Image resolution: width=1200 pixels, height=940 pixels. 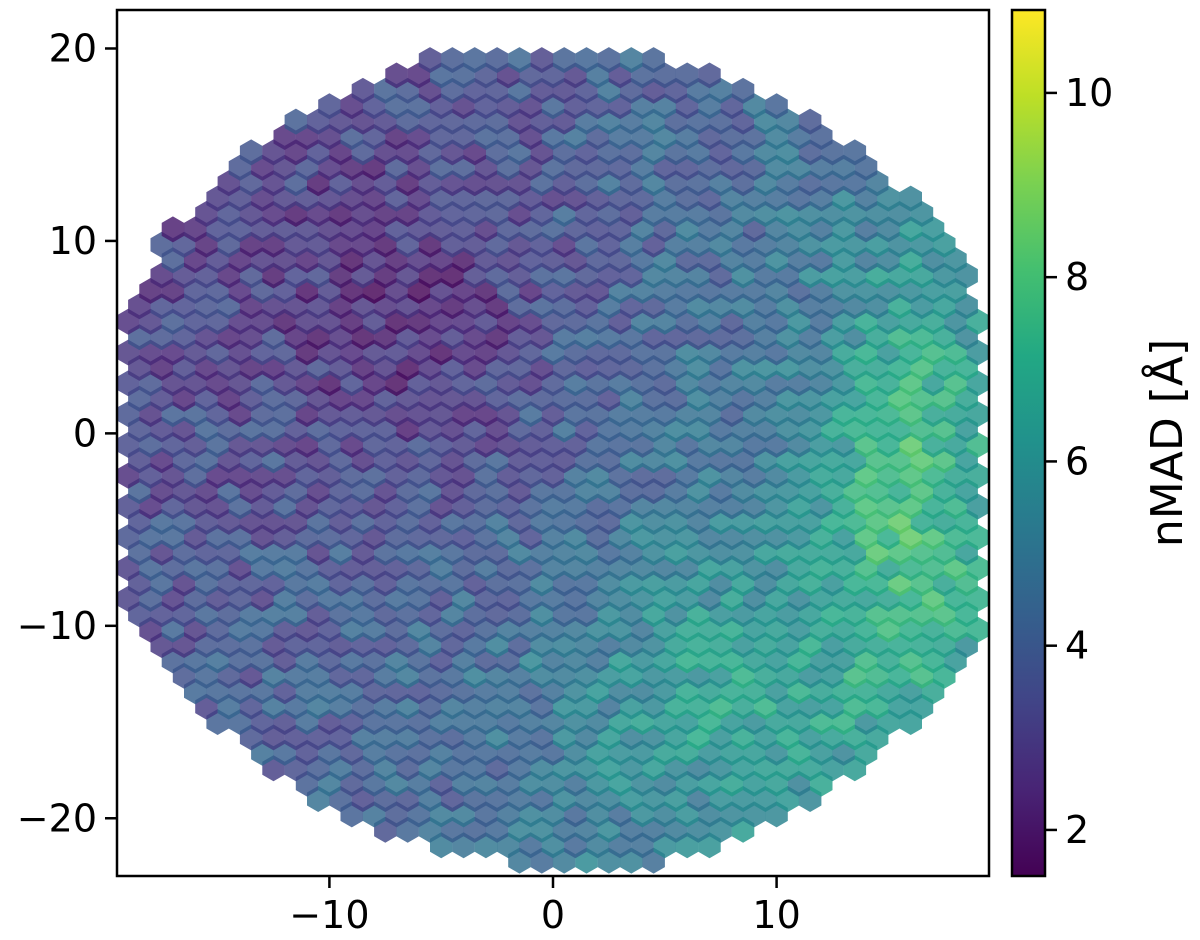 What do you see at coordinates (1077, 830) in the screenshot?
I see `colorbar-tick-label: 2` at bounding box center [1077, 830].